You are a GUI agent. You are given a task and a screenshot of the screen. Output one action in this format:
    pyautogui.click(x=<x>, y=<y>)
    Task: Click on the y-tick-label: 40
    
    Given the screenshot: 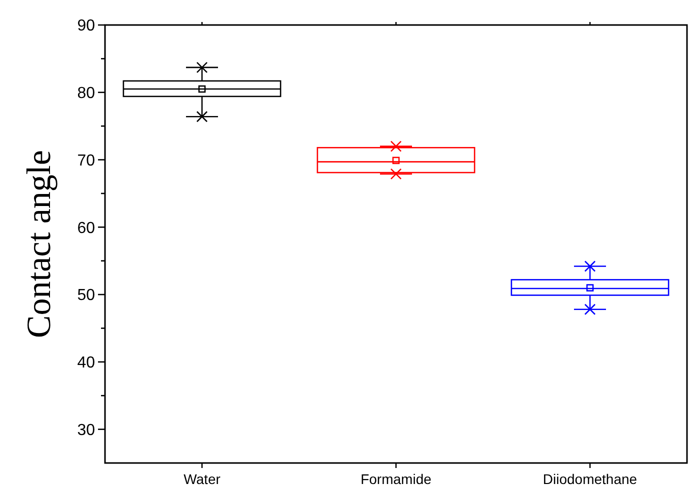 What is the action you would take?
    pyautogui.click(x=86, y=363)
    